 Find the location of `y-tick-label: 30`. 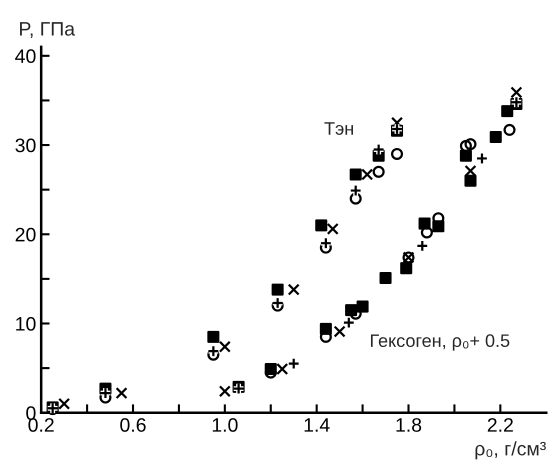

y-tick-label: 30 is located at coordinates (25, 145).